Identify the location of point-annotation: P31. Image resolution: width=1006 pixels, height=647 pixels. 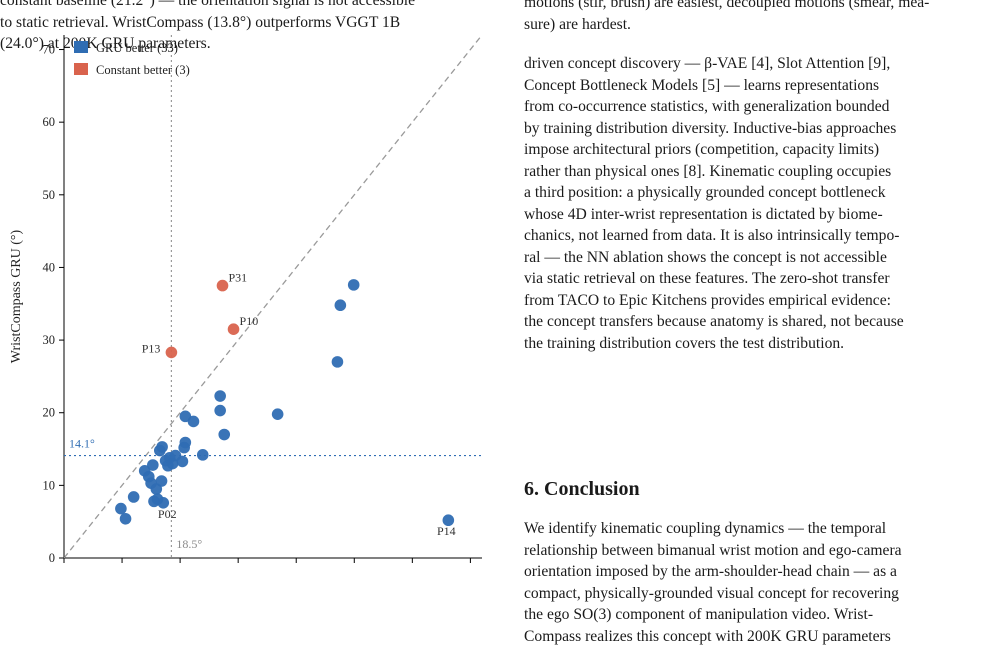
(237, 278).